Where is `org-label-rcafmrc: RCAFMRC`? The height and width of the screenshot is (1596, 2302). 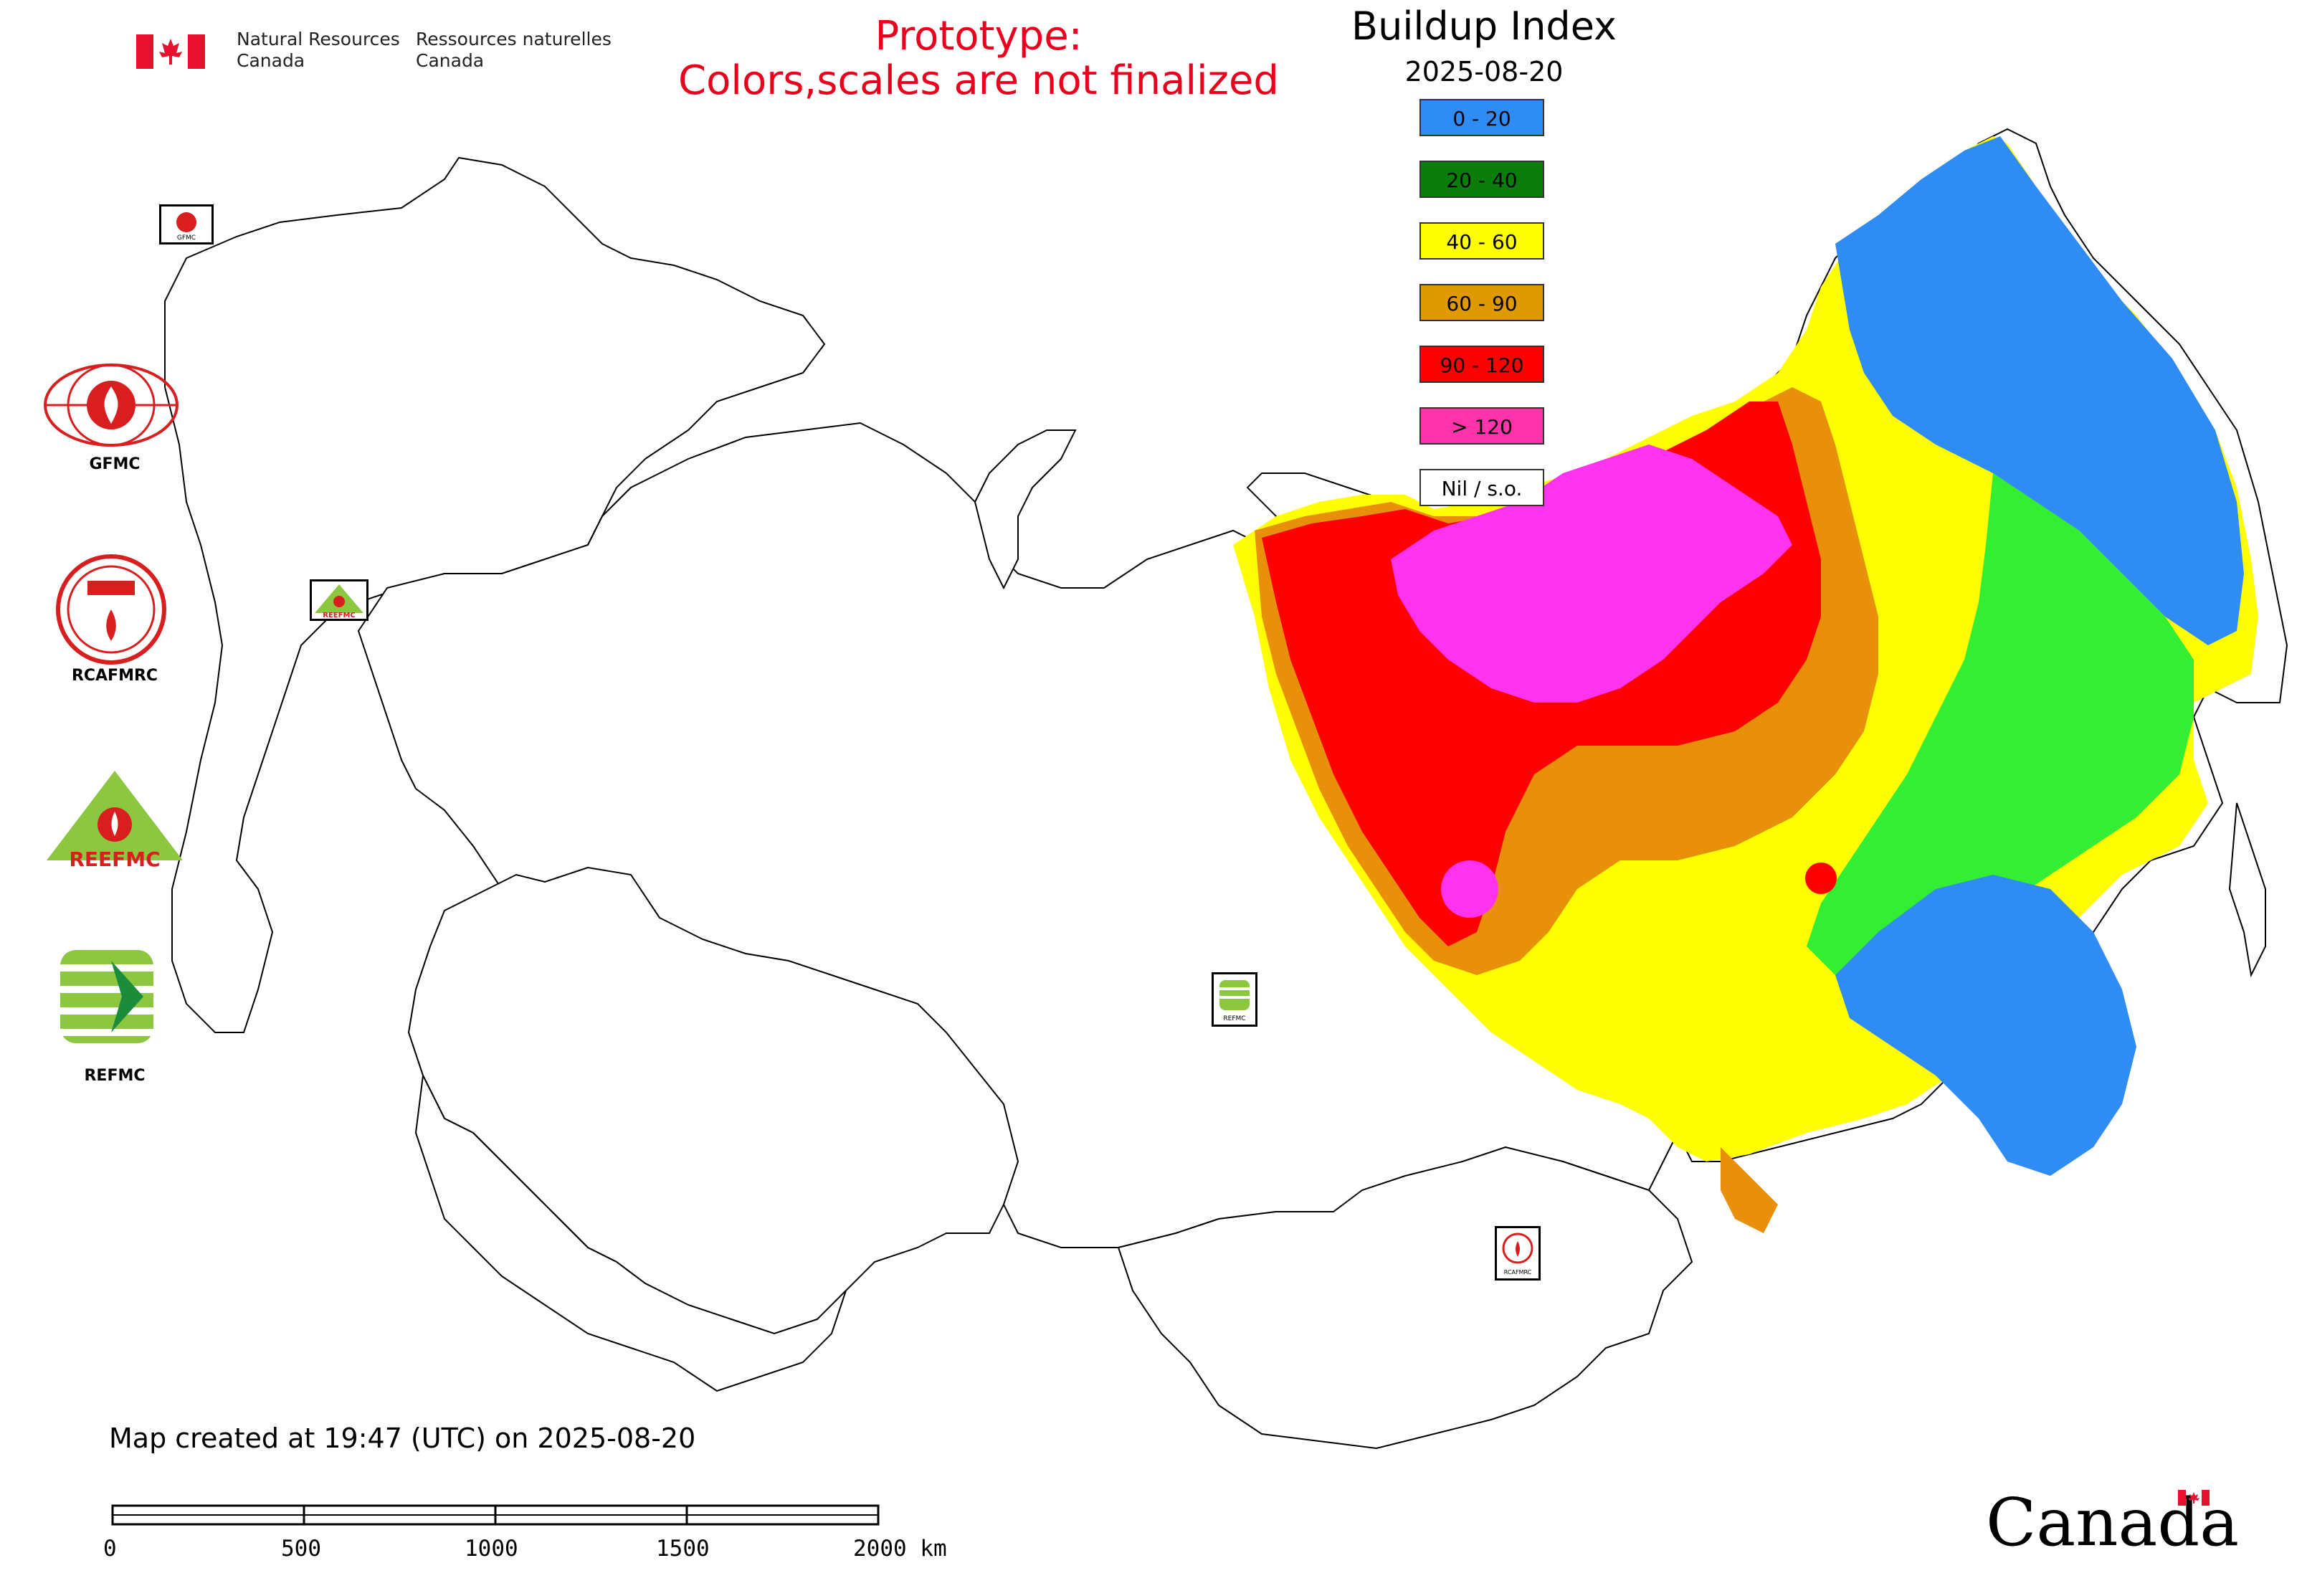 org-label-rcafmrc: RCAFMRC is located at coordinates (114, 676).